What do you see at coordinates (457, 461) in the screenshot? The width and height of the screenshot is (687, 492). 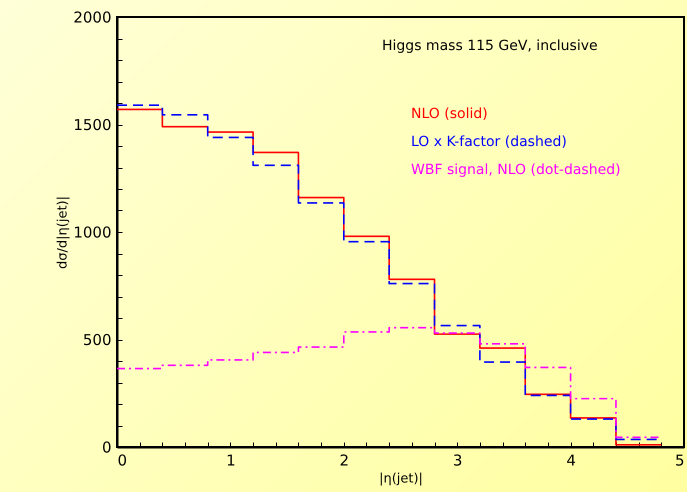 I see `x-tick-label: 3` at bounding box center [457, 461].